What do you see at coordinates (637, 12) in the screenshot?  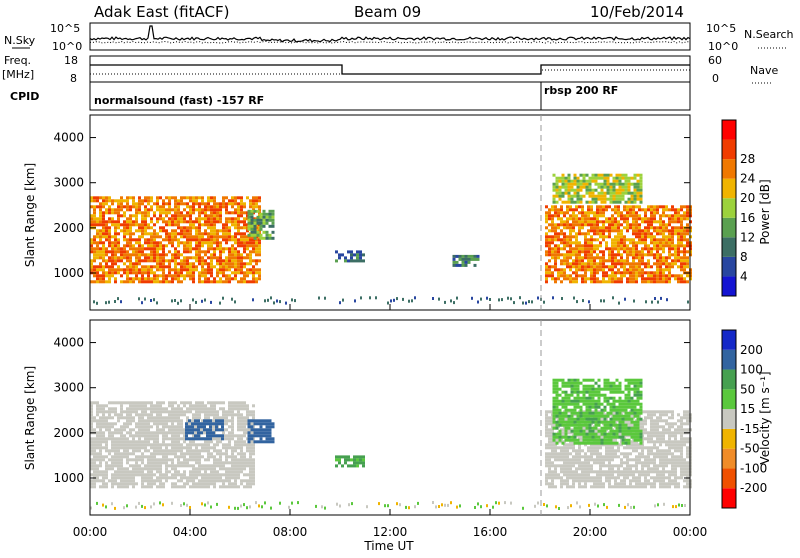 I see `date-title: 10/Feb/2014` at bounding box center [637, 12].